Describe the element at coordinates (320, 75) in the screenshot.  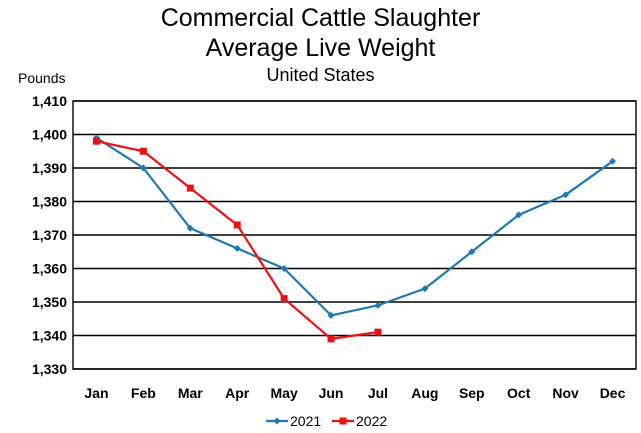
I see `chart-subtitle: United States` at that location.